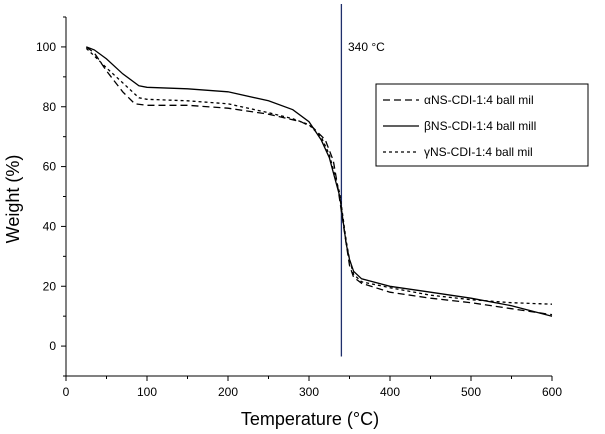  Describe the element at coordinates (310, 419) in the screenshot. I see `x-axis-title: Temperature (°C)` at that location.